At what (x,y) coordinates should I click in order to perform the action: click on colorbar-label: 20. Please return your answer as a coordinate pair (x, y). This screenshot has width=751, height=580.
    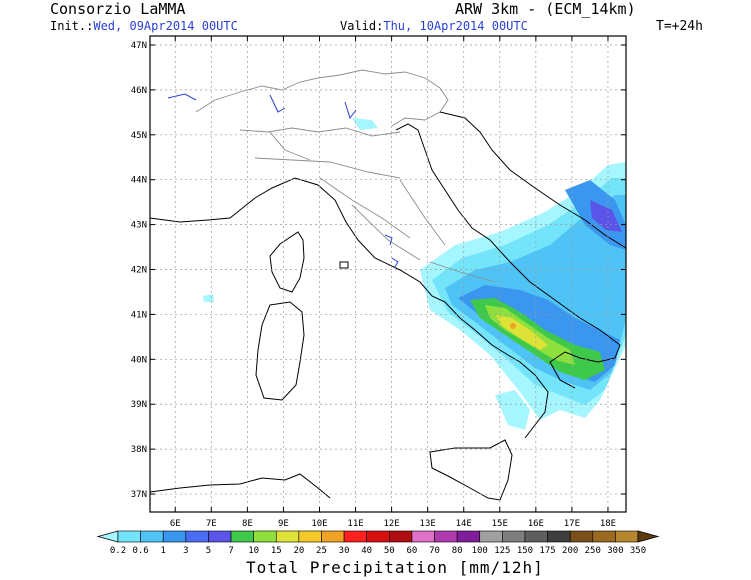
    Looking at the image, I should click on (298, 551).